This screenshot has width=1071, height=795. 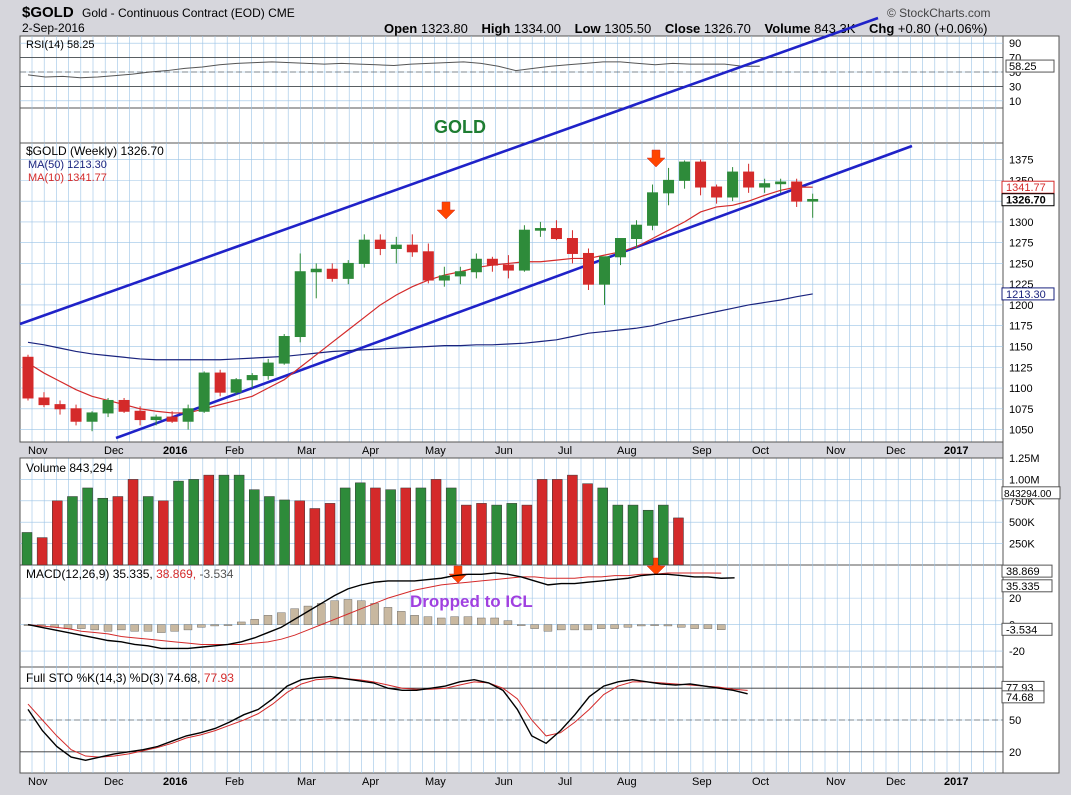 What do you see at coordinates (627, 451) in the screenshot?
I see `x-tick-label: Aug` at bounding box center [627, 451].